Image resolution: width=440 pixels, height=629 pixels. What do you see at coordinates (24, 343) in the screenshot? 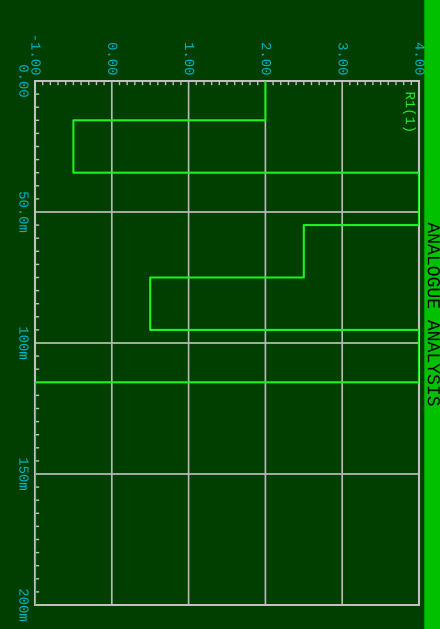
I see `y-tick-label: 100m` at bounding box center [24, 343].